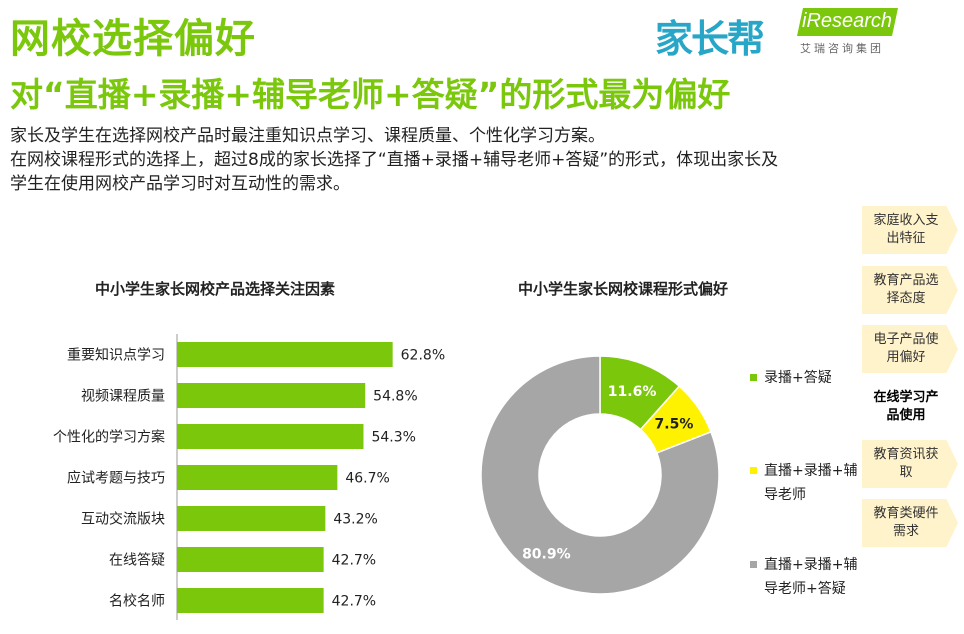  Describe the element at coordinates (395, 397) in the screenshot. I see `bar-value-label: 54.8%` at that location.